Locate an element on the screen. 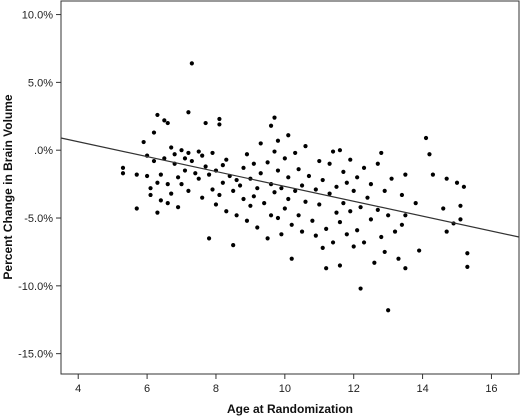 This screenshot has width=520, height=416. y-tick-label: 10.0% is located at coordinates (37, 16).